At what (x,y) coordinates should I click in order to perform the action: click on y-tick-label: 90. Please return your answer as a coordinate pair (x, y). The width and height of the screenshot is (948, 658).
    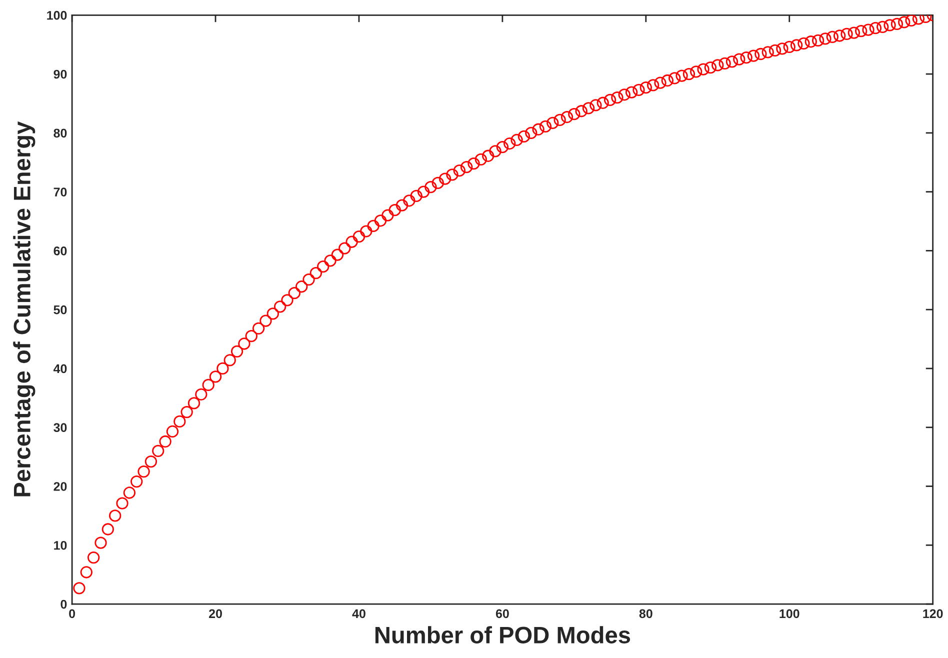
    Looking at the image, I should click on (60, 74).